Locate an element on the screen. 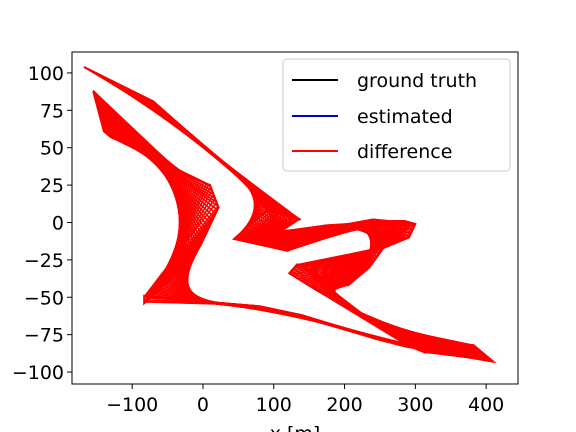 The image size is (576, 432). legend-label-estimated: estimated is located at coordinates (405, 117).